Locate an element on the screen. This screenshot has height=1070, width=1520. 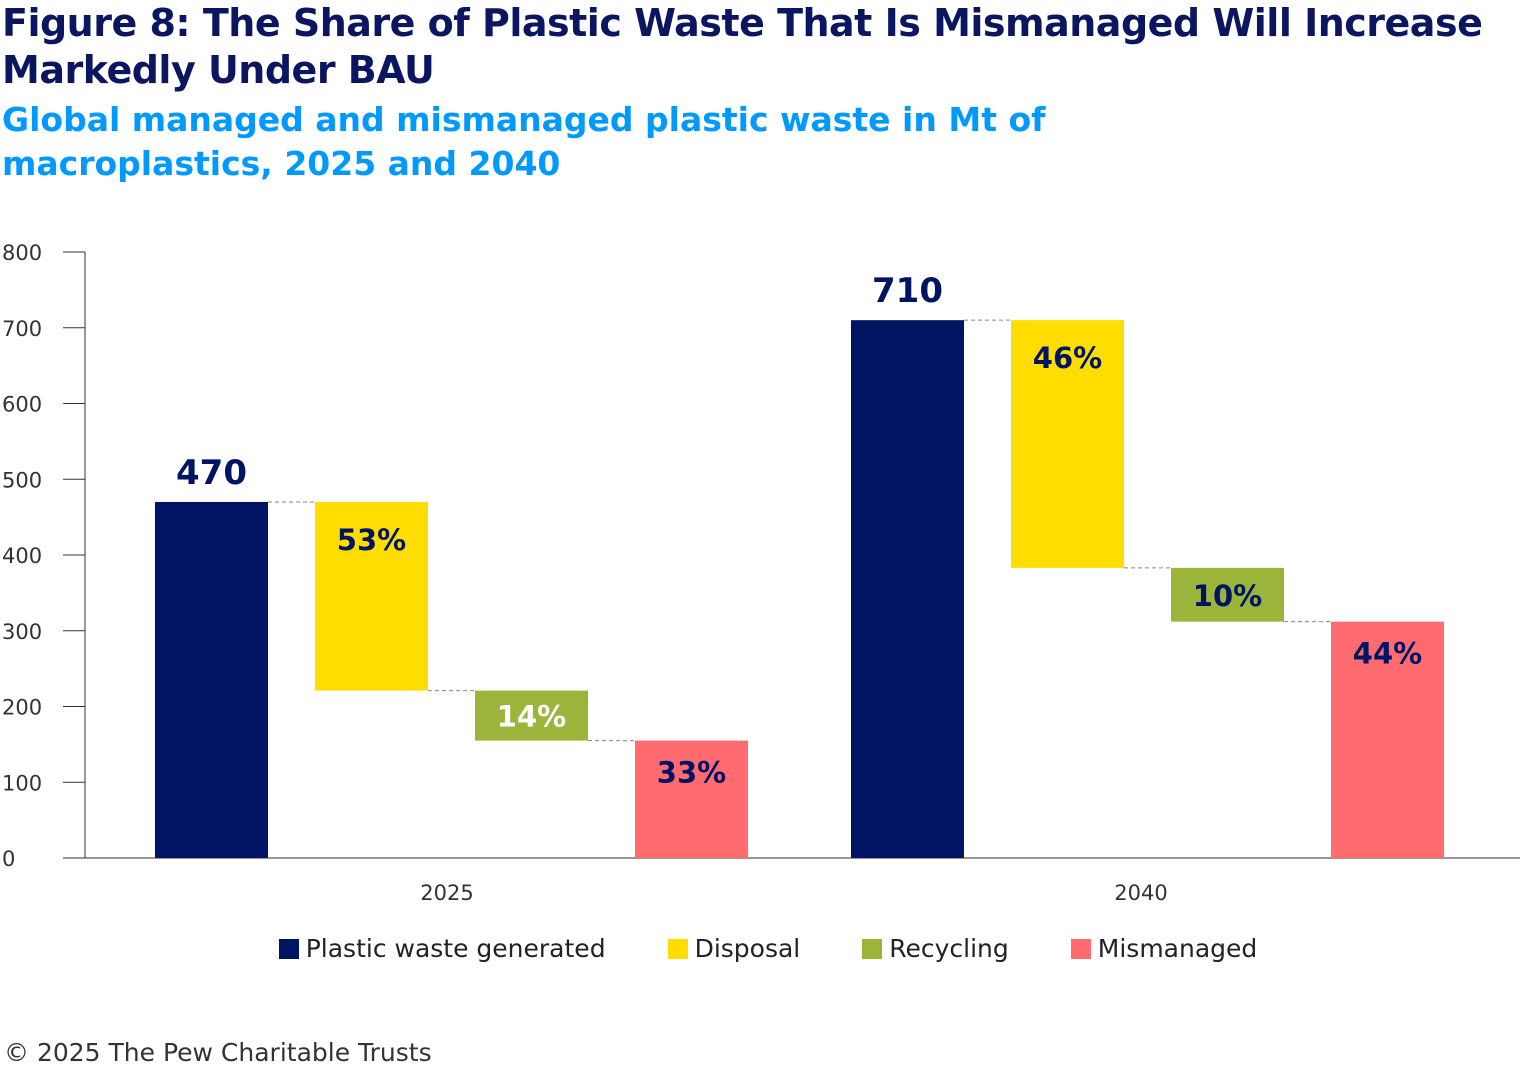
legend-item: Plastic waste generated is located at coordinates (442, 948).